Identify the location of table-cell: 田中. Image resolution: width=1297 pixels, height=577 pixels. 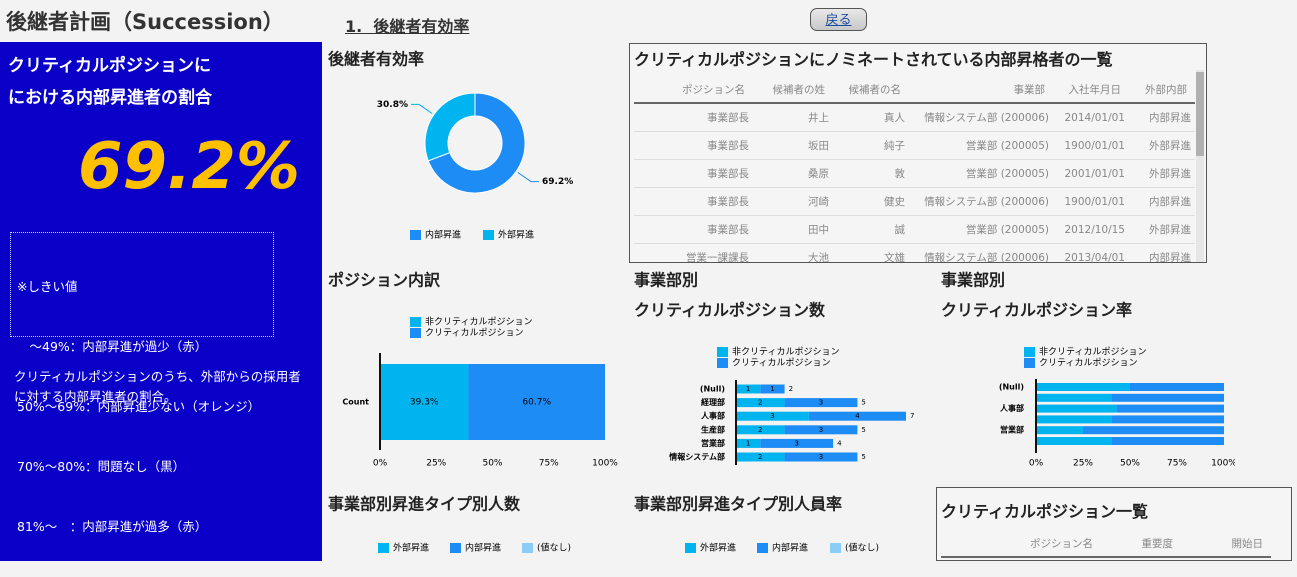
(793, 229).